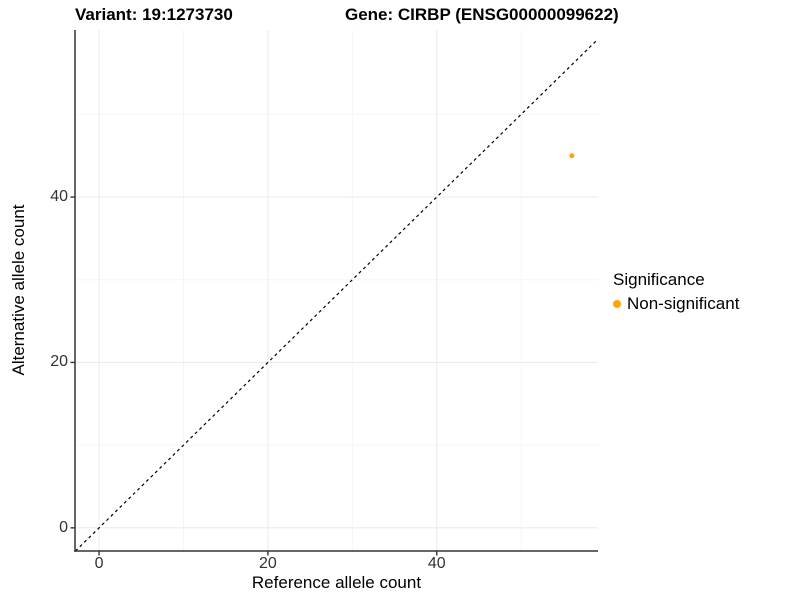 This screenshot has height=600, width=800. What do you see at coordinates (572, 156) in the screenshot?
I see `data-point` at bounding box center [572, 156].